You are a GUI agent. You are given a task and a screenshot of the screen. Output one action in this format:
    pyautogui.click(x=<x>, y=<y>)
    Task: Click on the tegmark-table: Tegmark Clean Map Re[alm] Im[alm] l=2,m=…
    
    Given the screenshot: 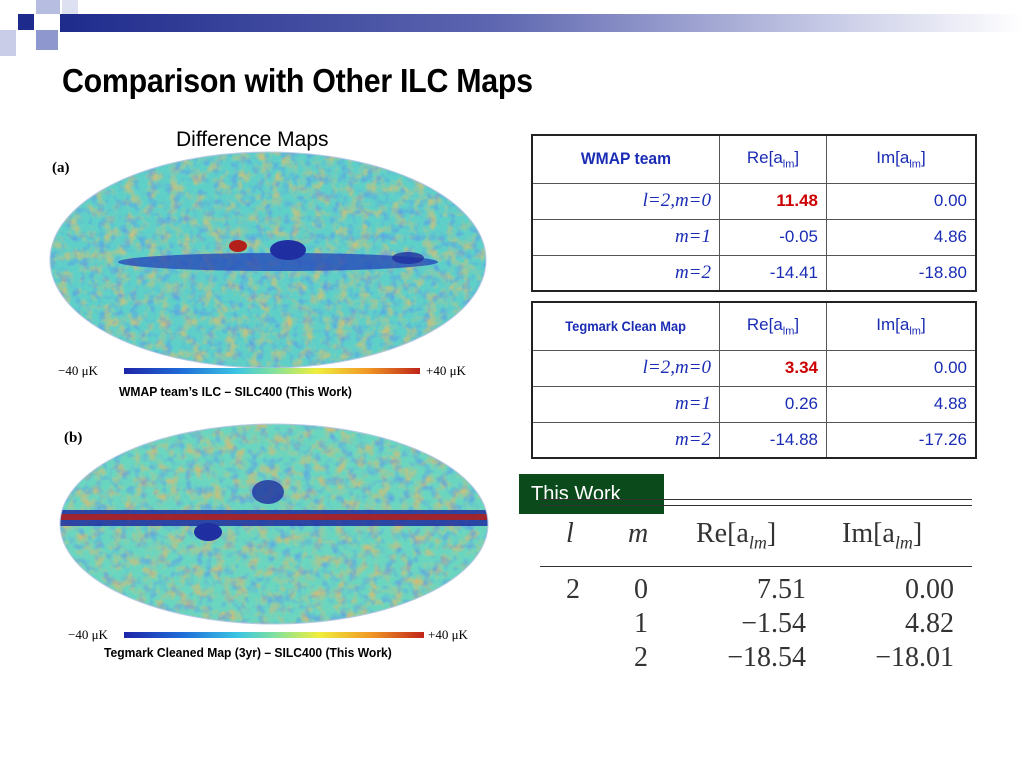 What is the action you would take?
    pyautogui.click(x=754, y=380)
    